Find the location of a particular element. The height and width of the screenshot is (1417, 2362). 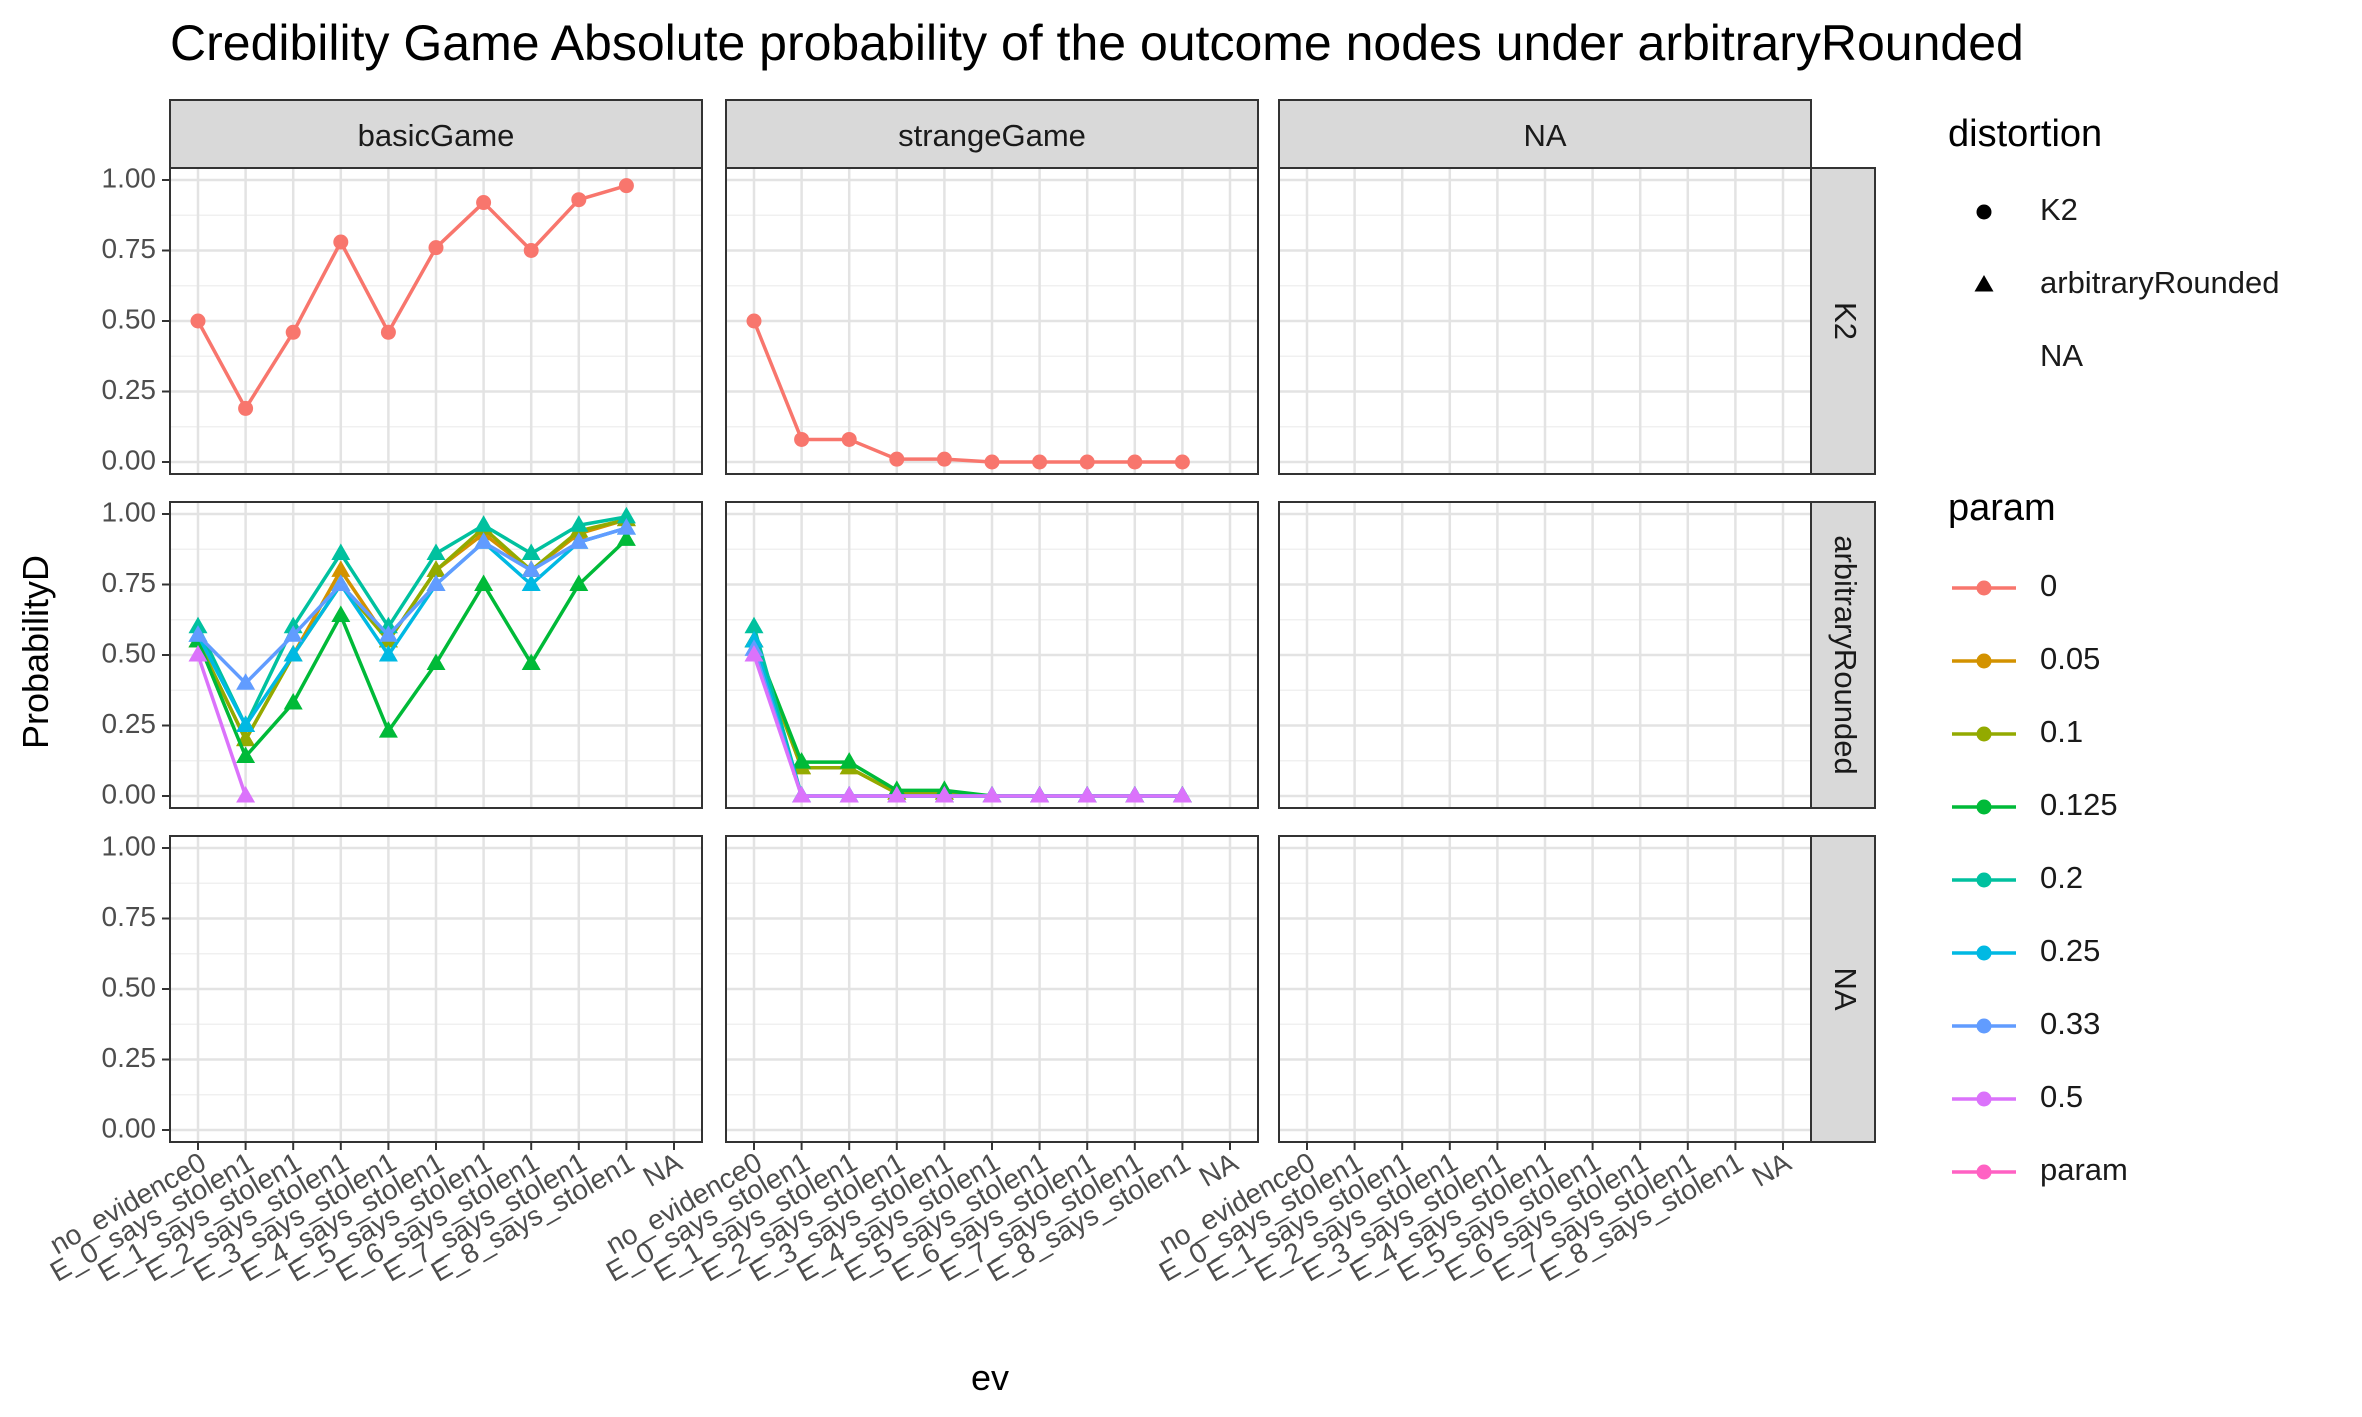

legend-label: param is located at coordinates (2084, 1169).